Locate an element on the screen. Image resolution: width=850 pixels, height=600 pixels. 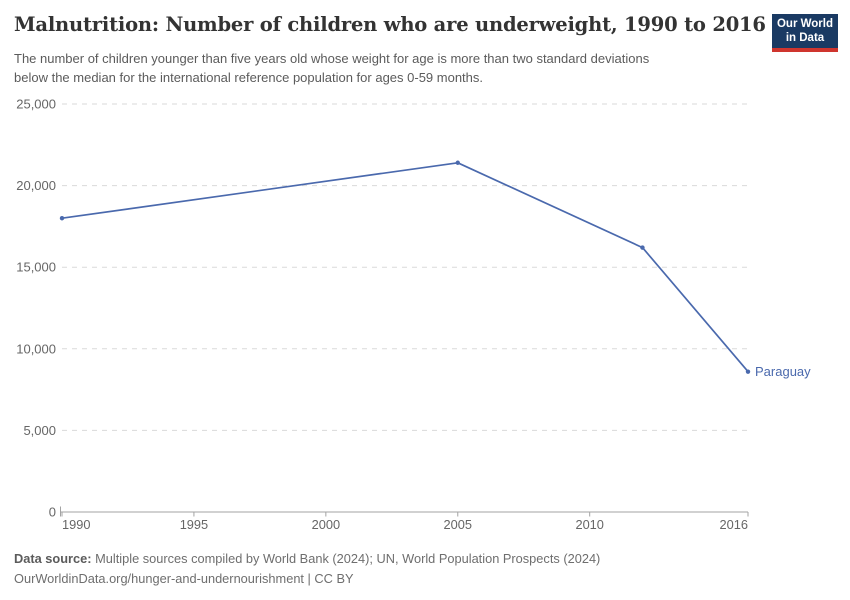
data-source-label: Data source: is located at coordinates (53, 558).